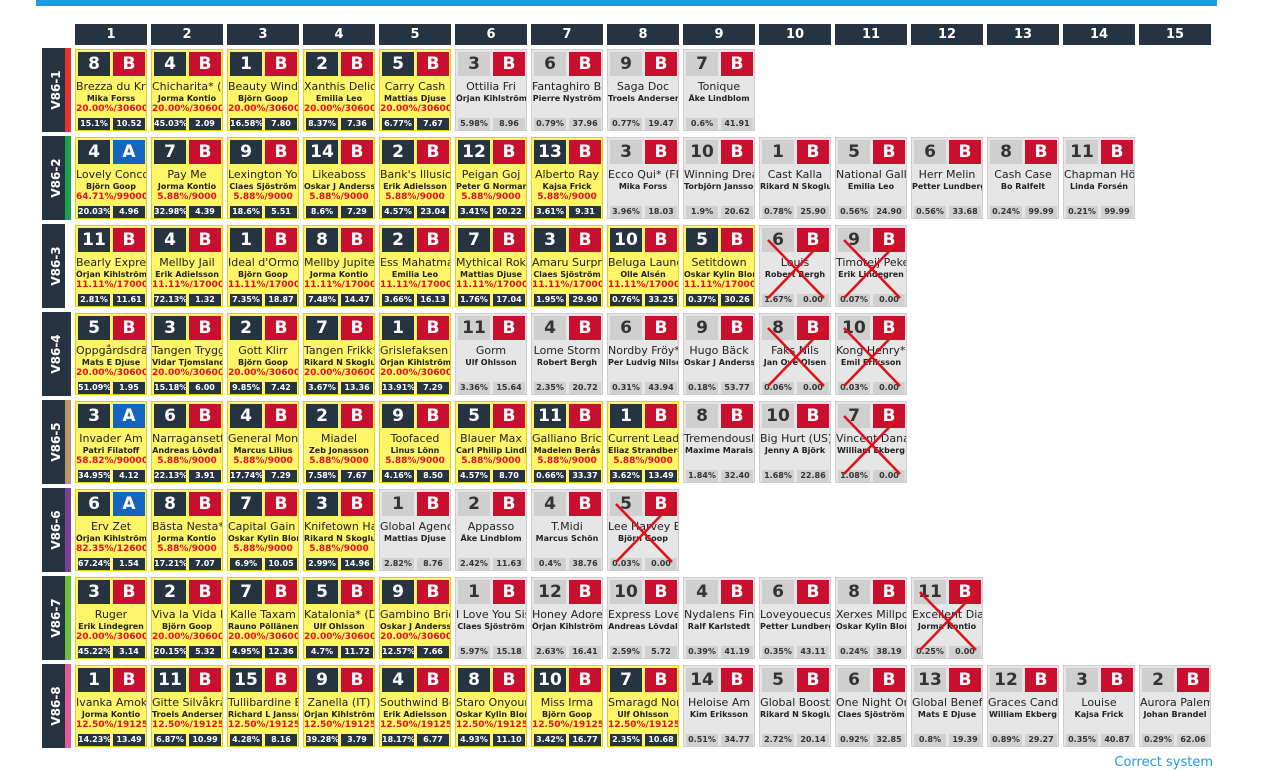  What do you see at coordinates (56, 90) in the screenshot?
I see `leg-label: V86-1` at bounding box center [56, 90].